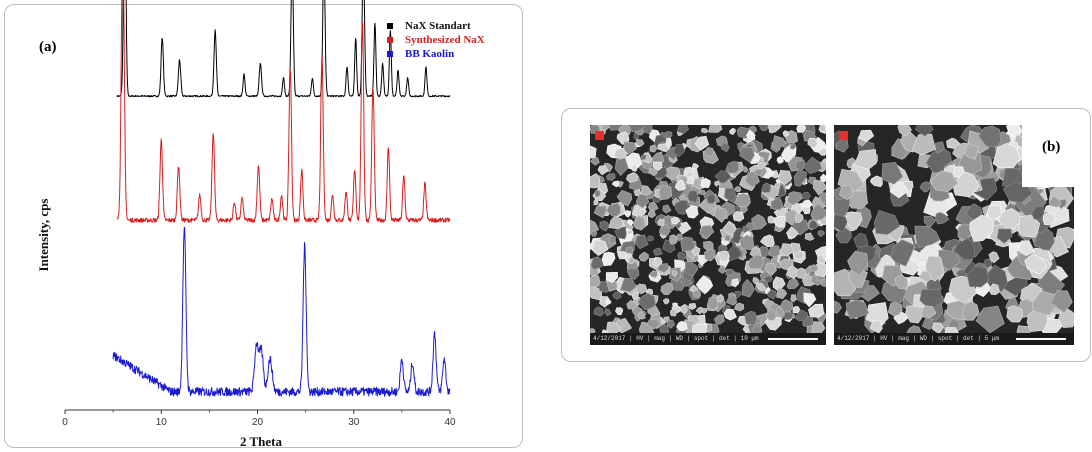 The width and height of the screenshot is (1092, 452). I want to click on scale-bar, so click(793, 339).